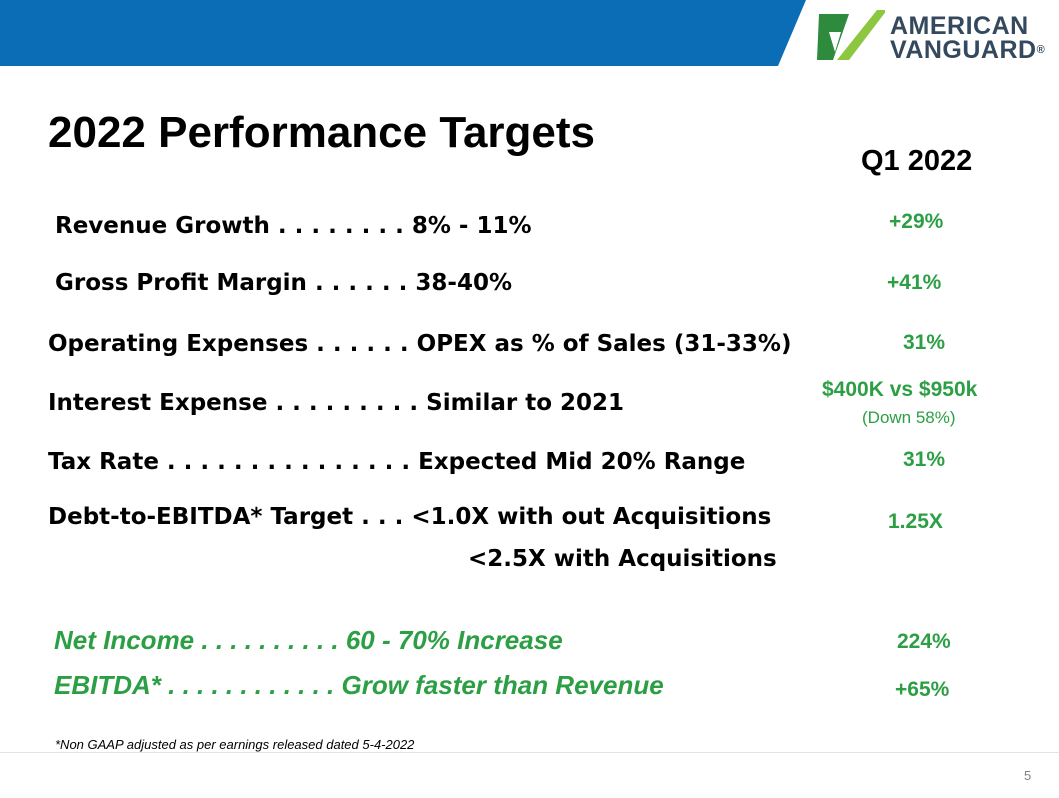 This screenshot has height=798, width=1059. What do you see at coordinates (924, 641) in the screenshot?
I see `q1-net-income: 224%` at bounding box center [924, 641].